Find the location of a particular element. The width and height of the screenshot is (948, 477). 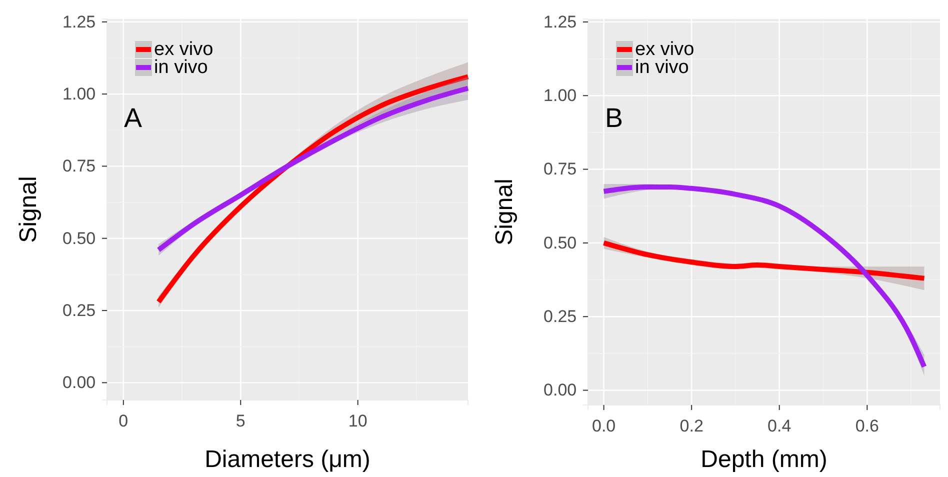

x-tick-label: 0.2 is located at coordinates (692, 426).